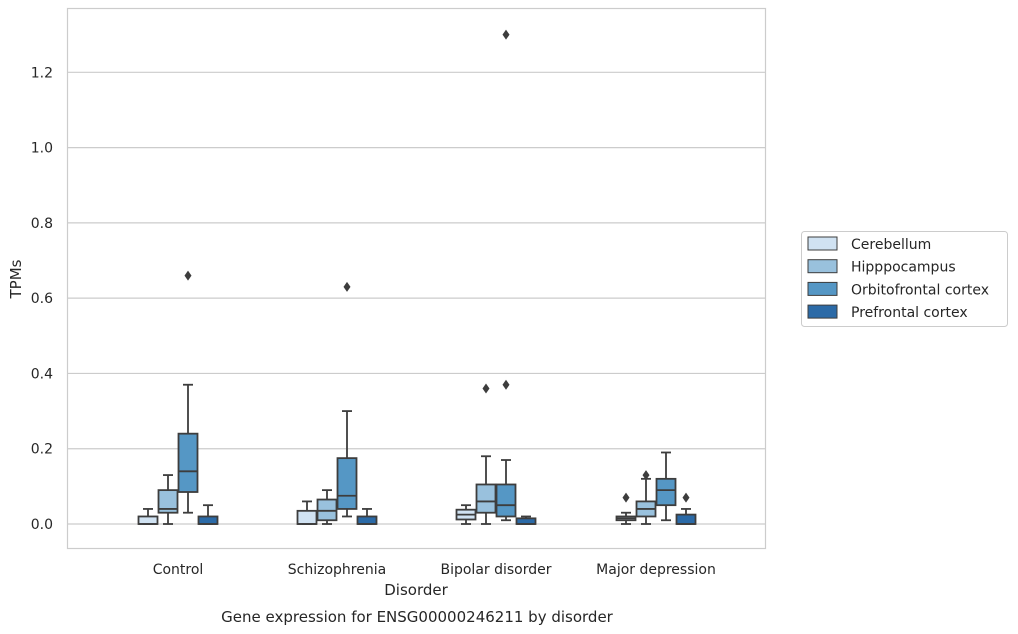  I want to click on y-axis-ticks: 0.0 0.2 0.4 0.6 0.8 1.0 1.2, so click(42, 299).